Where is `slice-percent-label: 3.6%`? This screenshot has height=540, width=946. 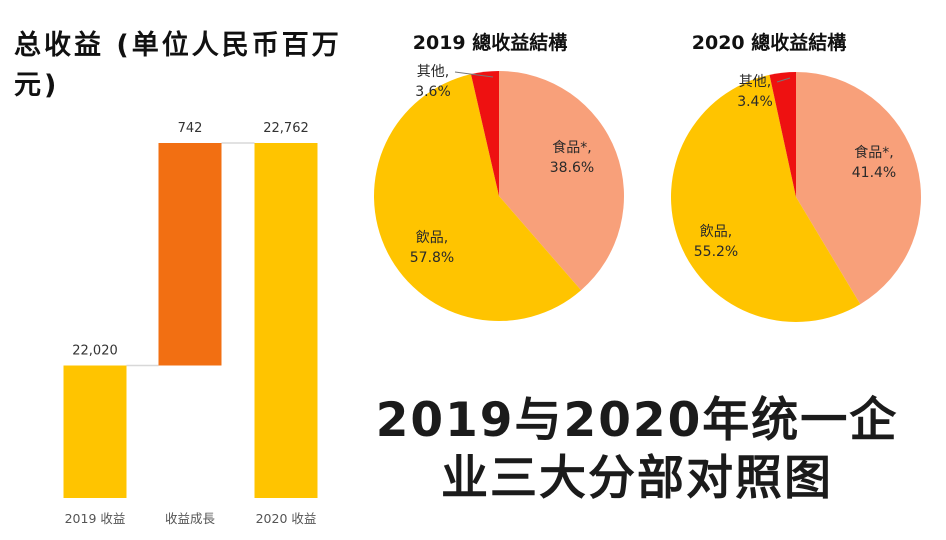
slice-percent-label: 3.6% is located at coordinates (433, 92).